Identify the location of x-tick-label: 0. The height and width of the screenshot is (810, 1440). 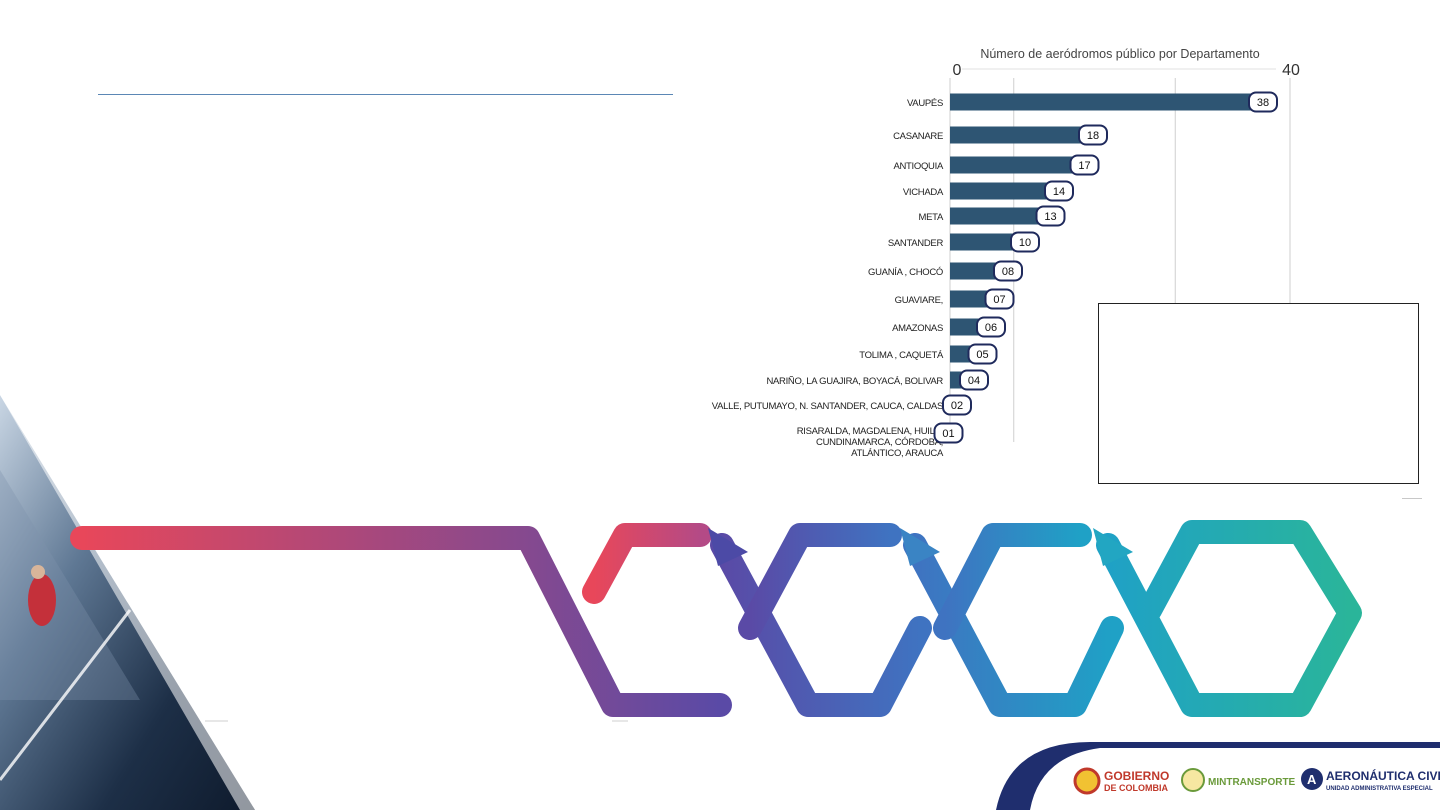
(957, 70).